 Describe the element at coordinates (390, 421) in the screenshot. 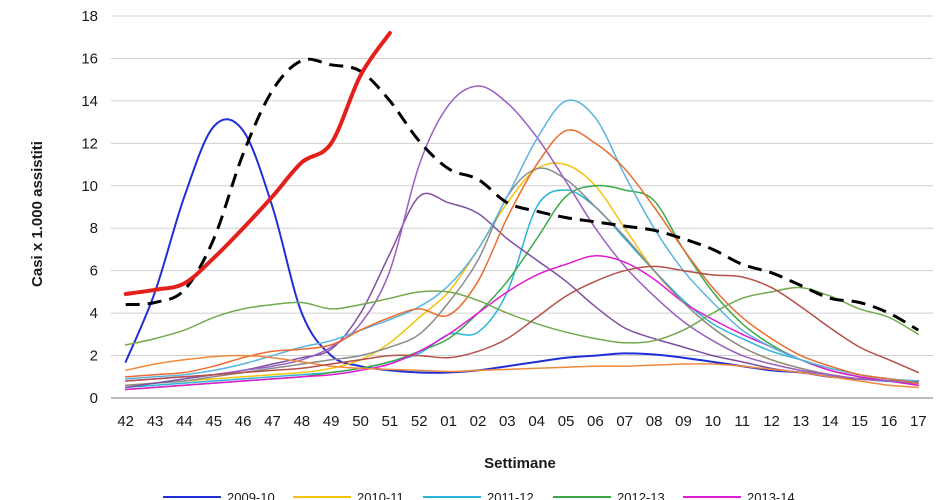

I see `x-tick-label: 51` at that location.